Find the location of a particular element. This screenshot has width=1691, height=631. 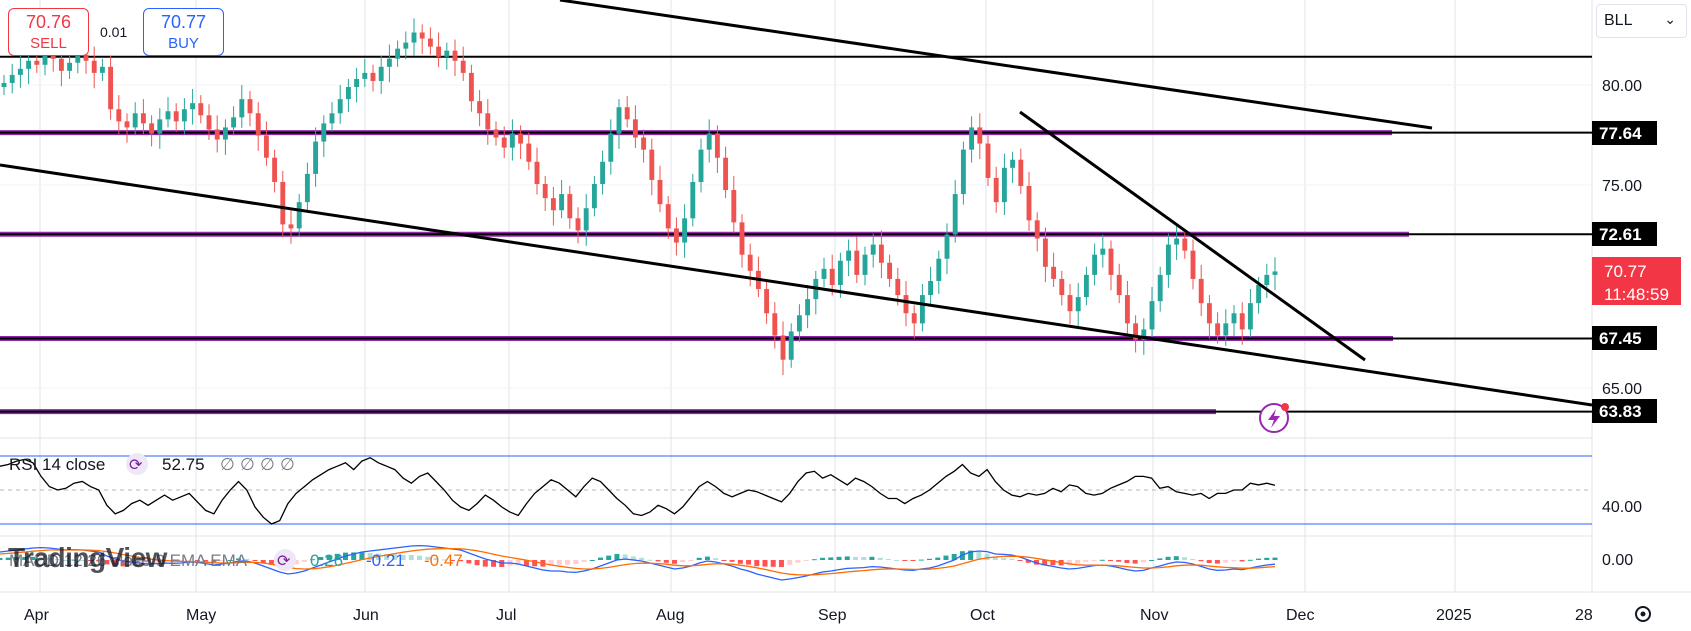

event-marker is located at coordinates (1274, 418).